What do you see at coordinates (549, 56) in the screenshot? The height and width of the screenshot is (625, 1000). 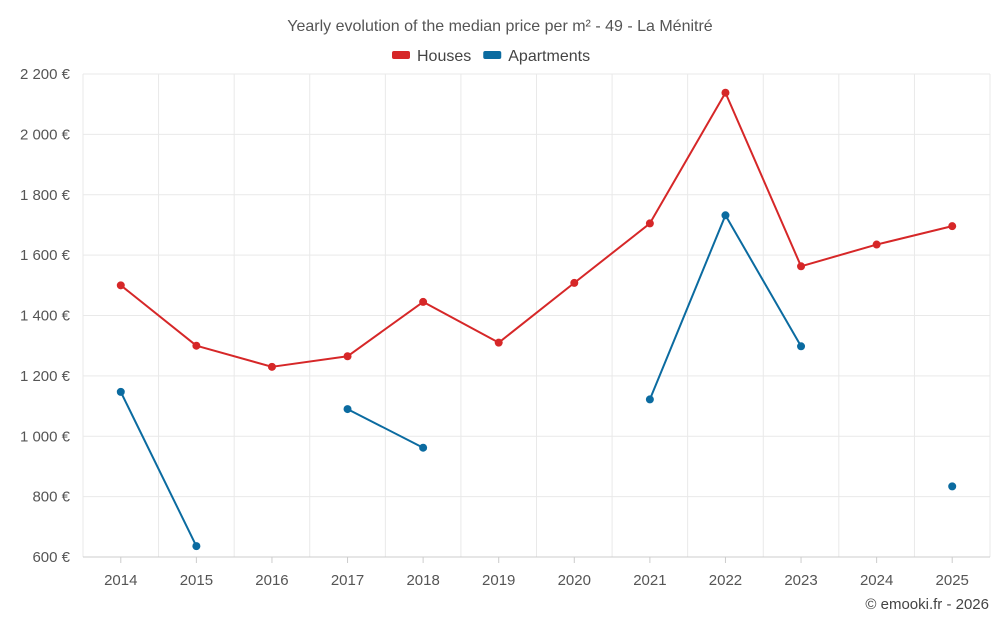 I see `legend-label-apartments: Apartments` at bounding box center [549, 56].